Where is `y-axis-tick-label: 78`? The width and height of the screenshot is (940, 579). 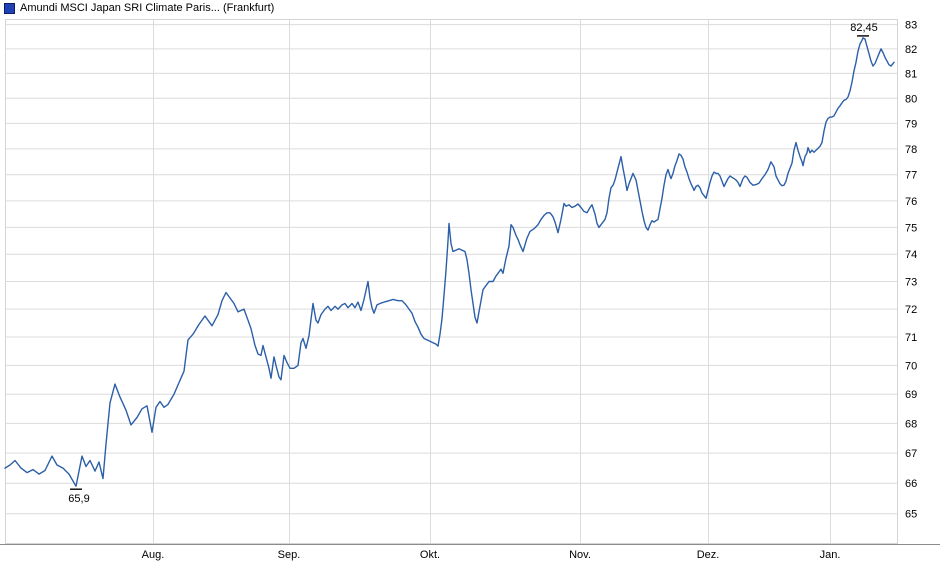 y-axis-tick-label: 78 is located at coordinates (911, 150).